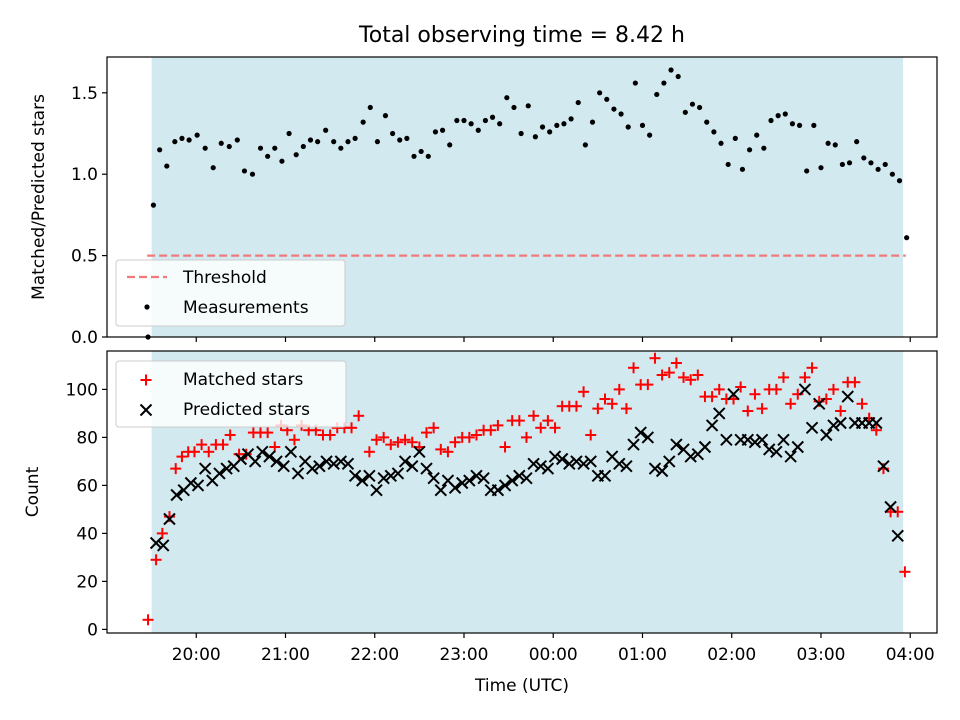 Image resolution: width=960 pixels, height=720 pixels. I want to click on x-tick-label: 04:00, so click(910, 655).